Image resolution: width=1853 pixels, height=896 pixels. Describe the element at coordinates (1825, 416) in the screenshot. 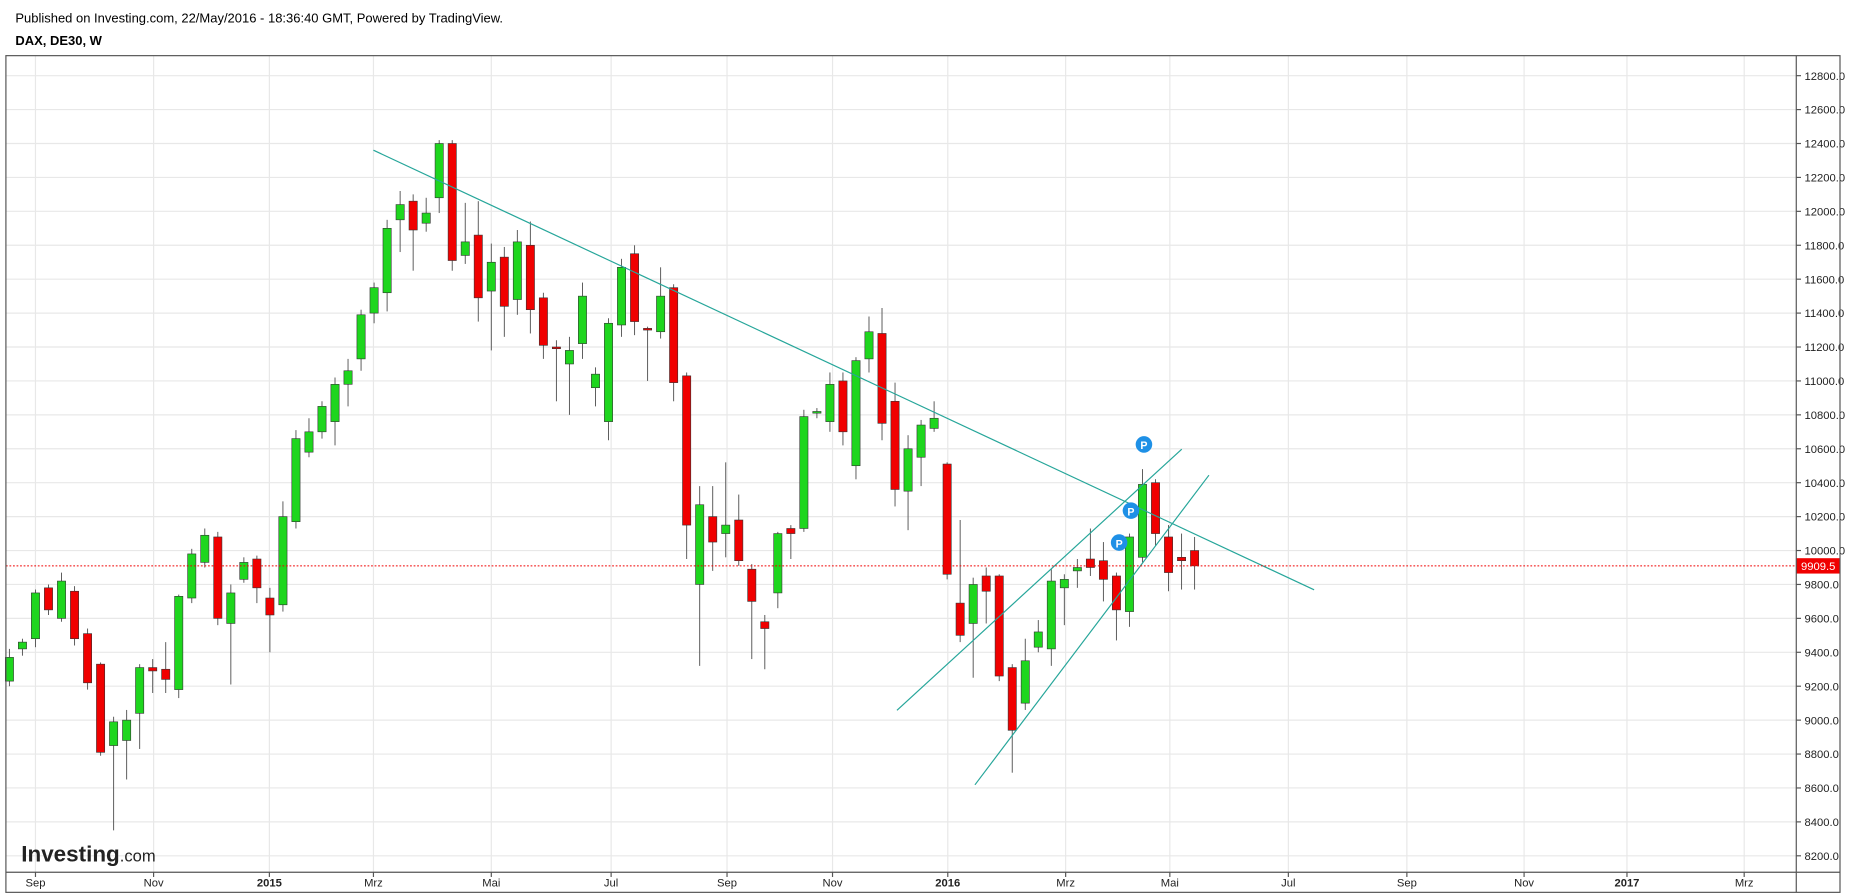

I see `y-tick-label: 10800.0` at that location.